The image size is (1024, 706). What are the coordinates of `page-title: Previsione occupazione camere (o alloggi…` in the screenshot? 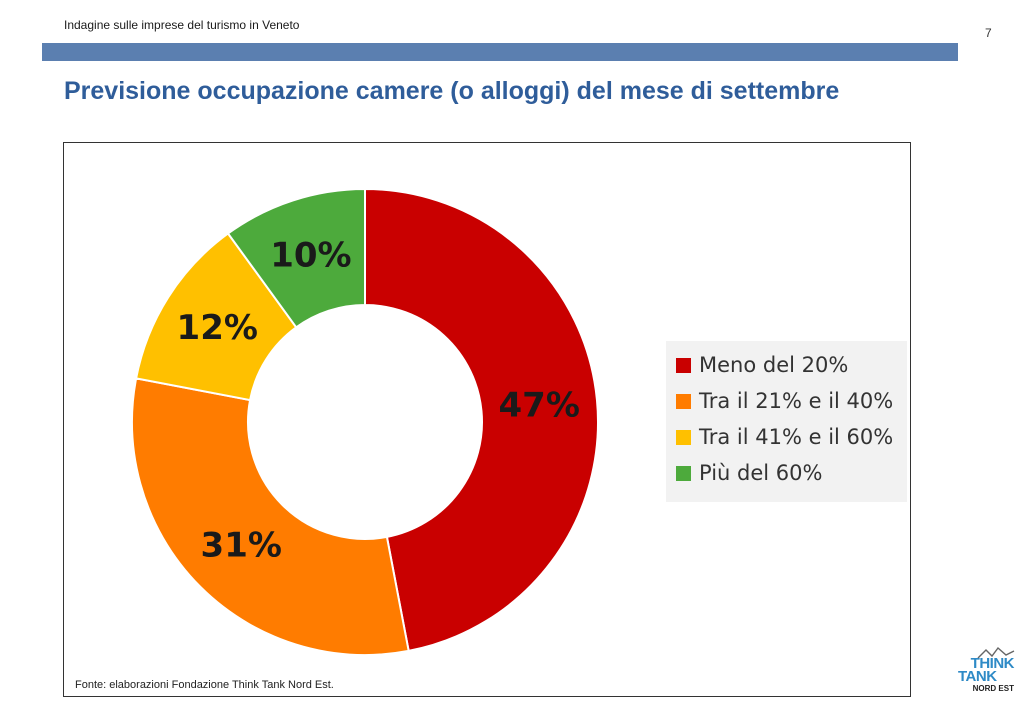 It's located at (452, 91).